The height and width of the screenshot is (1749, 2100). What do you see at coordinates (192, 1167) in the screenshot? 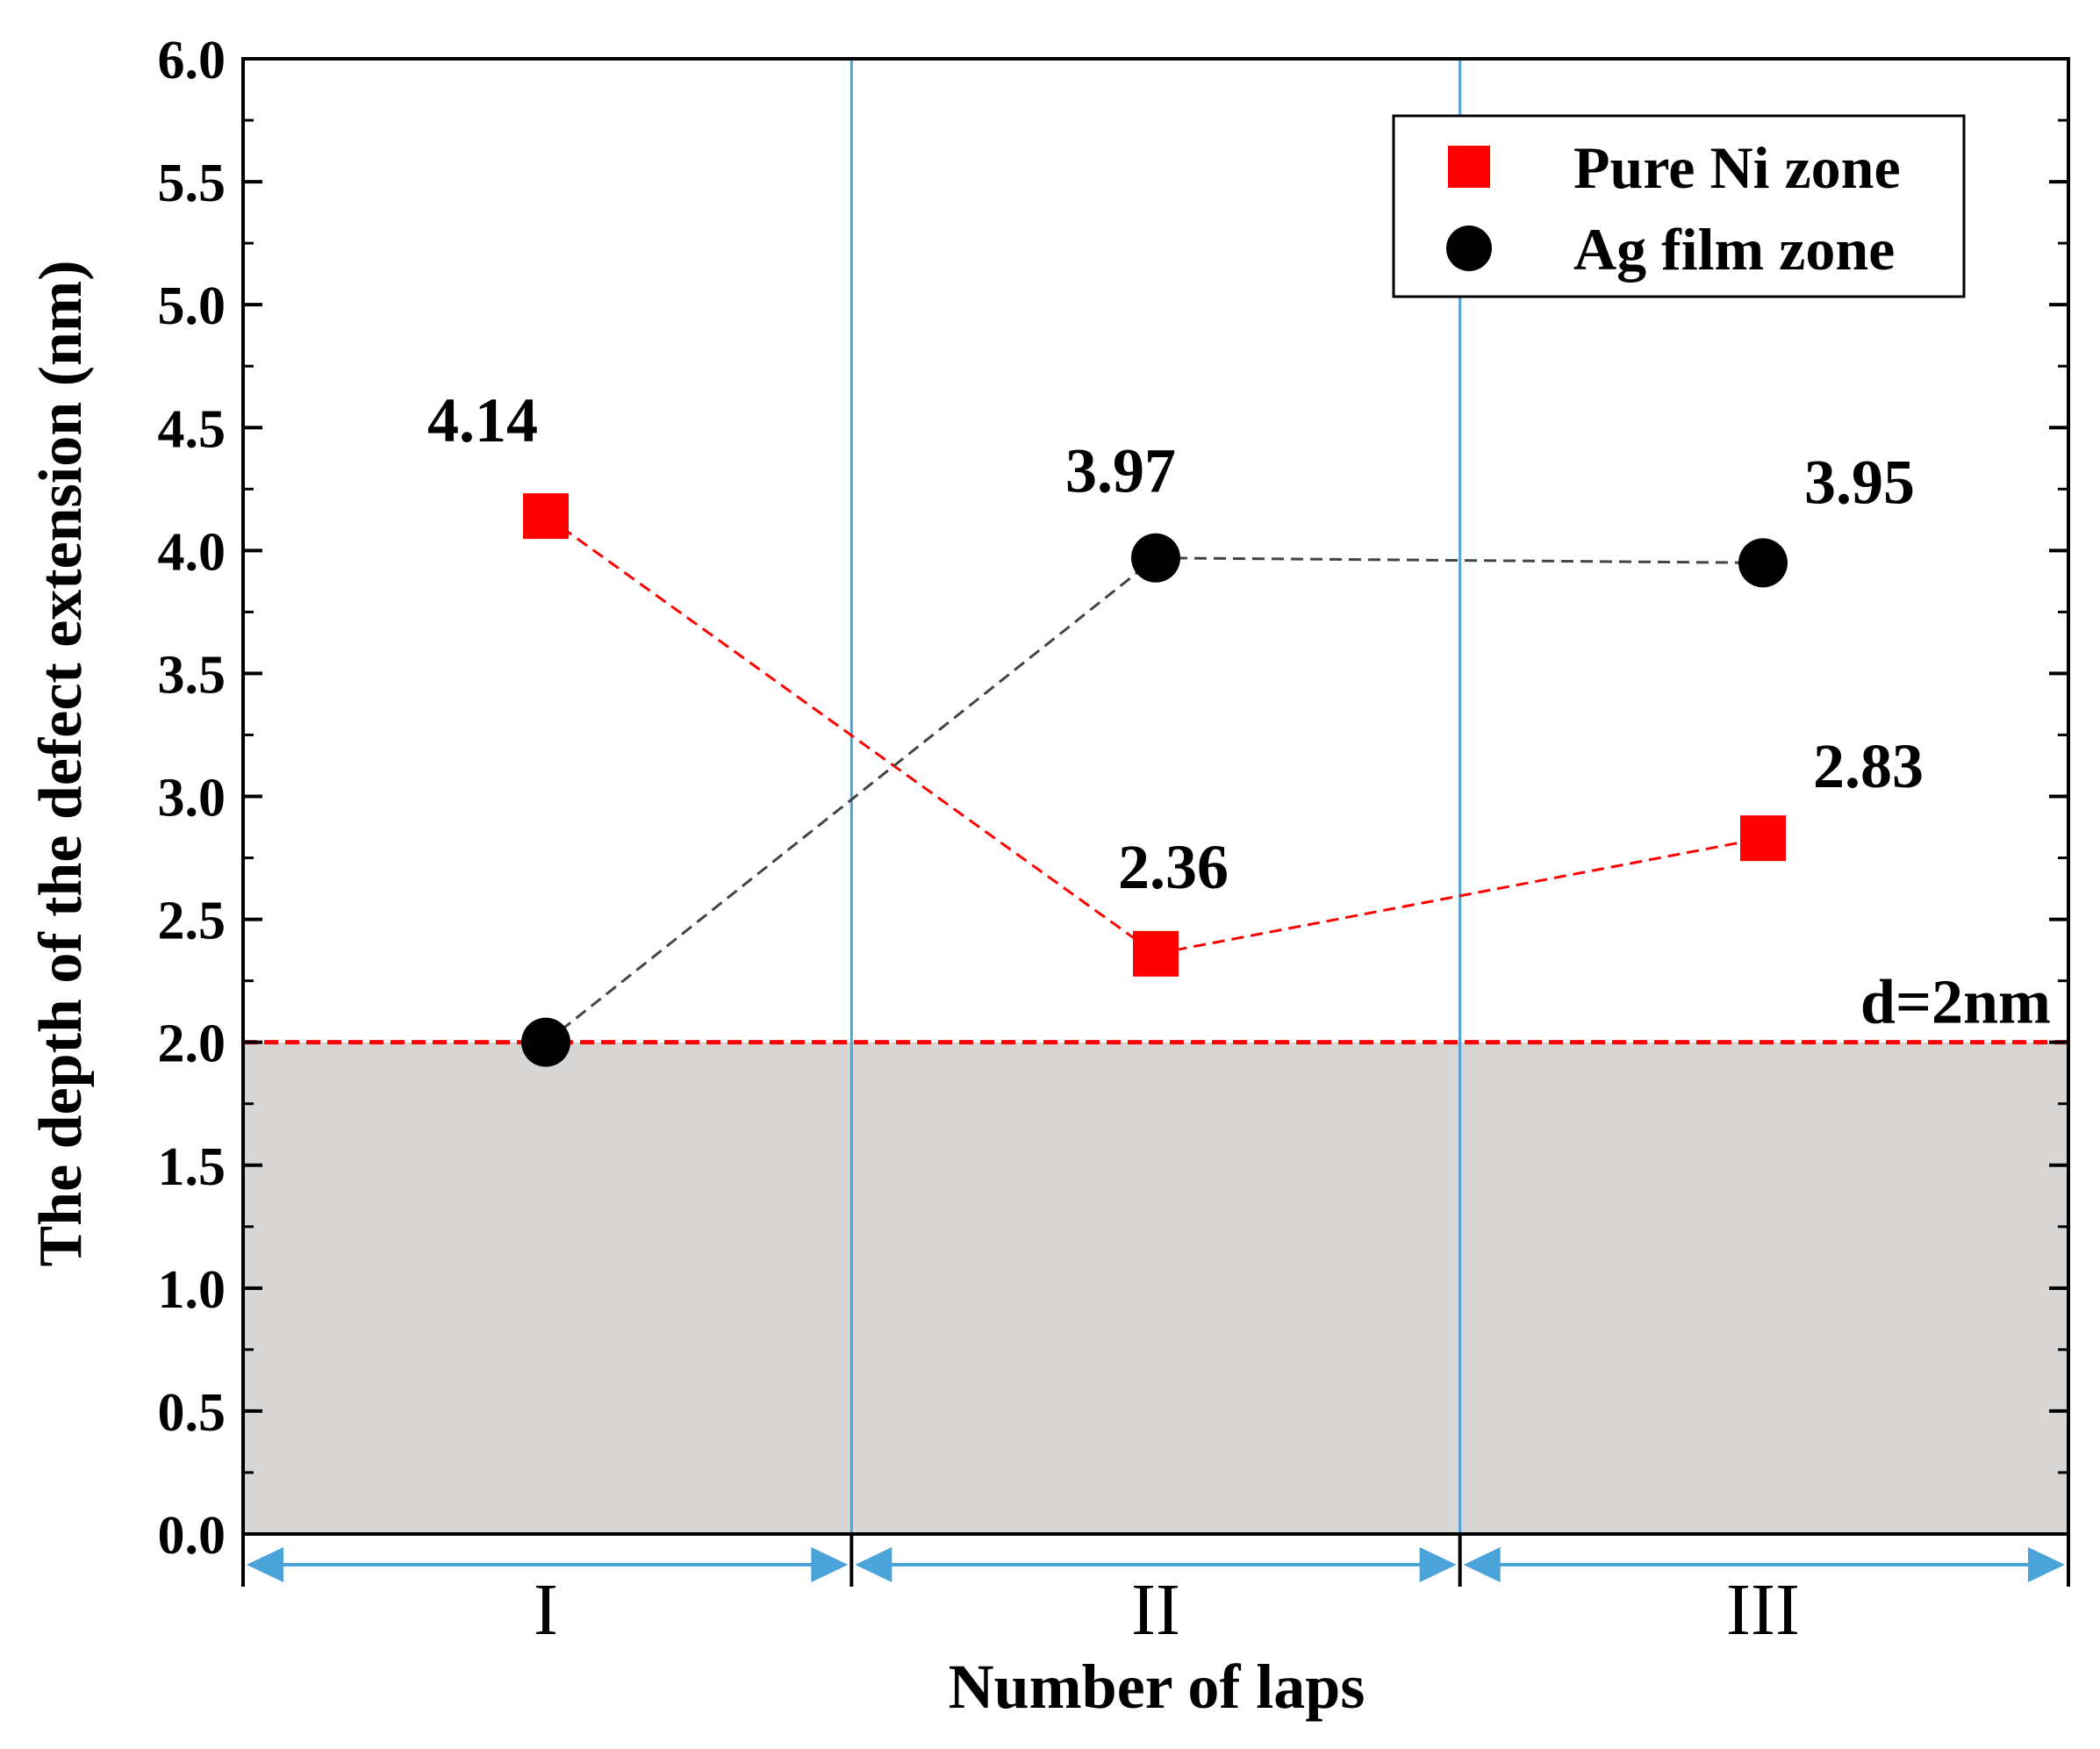
I see `y-tick-label: 1.5` at bounding box center [192, 1167].